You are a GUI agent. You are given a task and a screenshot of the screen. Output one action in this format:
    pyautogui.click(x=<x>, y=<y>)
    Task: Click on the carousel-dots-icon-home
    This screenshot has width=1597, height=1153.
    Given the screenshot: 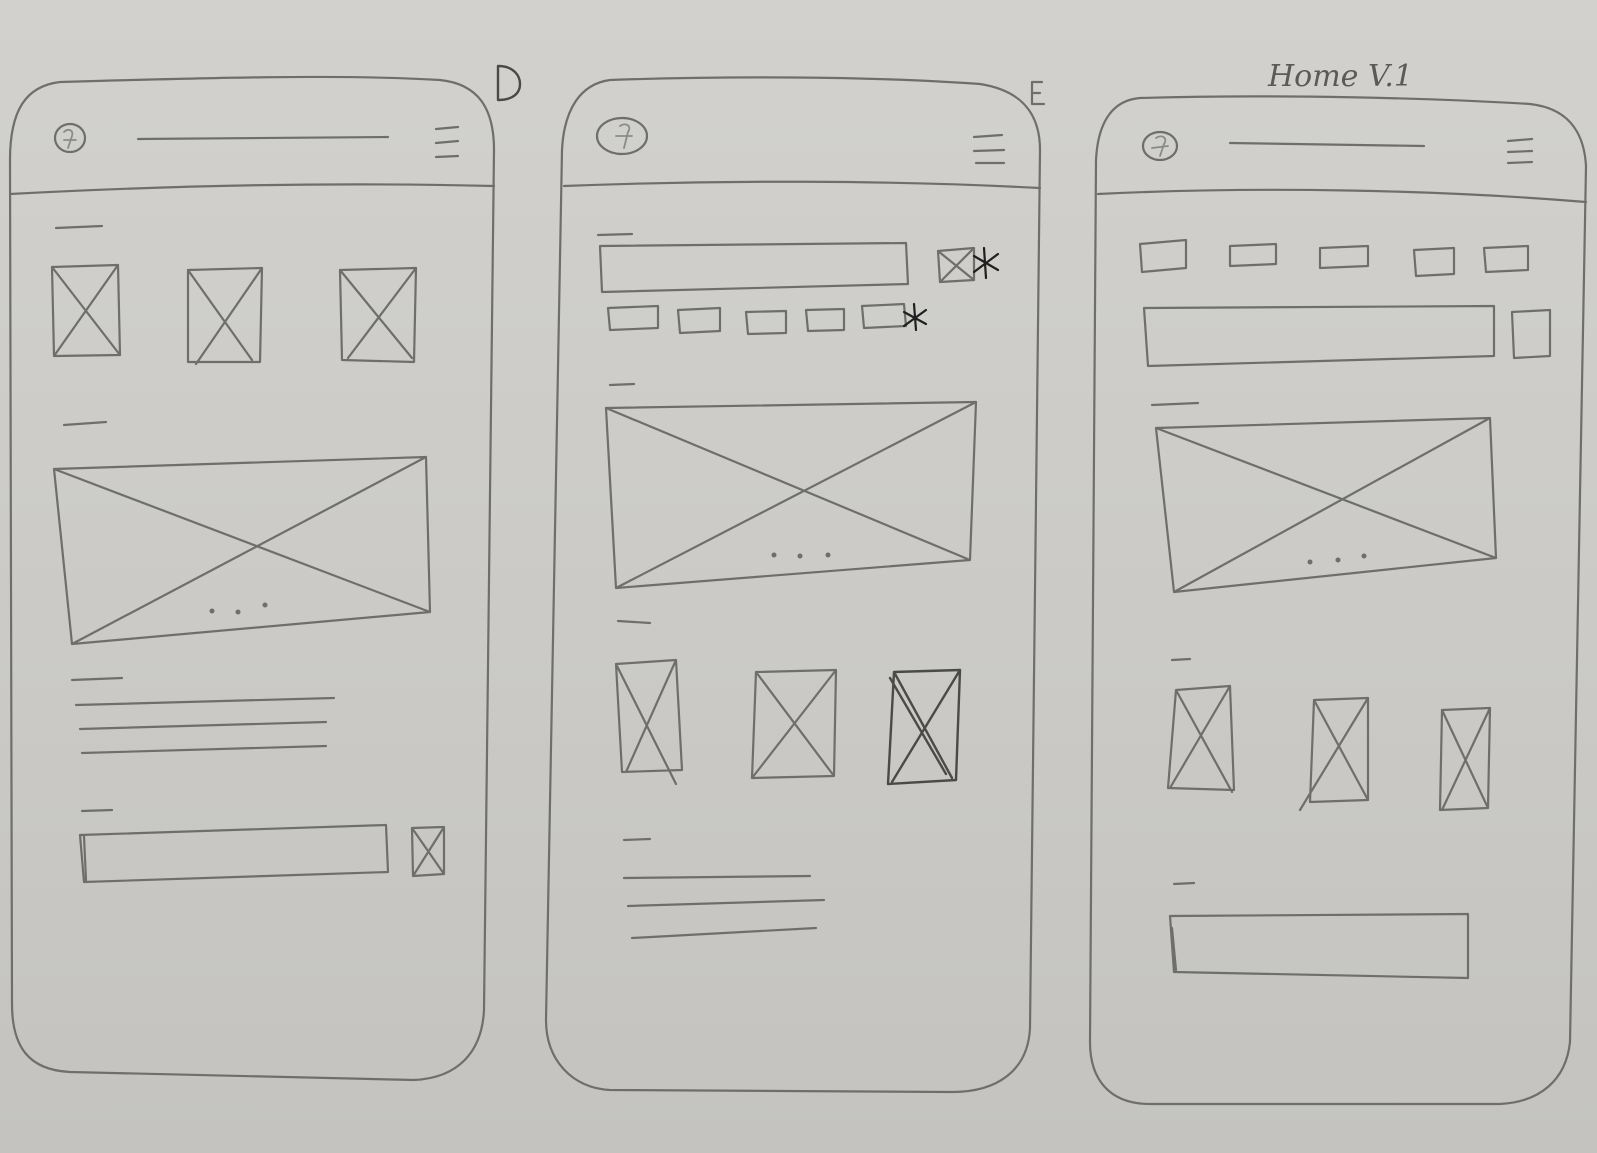 What is the action you would take?
    pyautogui.click(x=1337, y=559)
    